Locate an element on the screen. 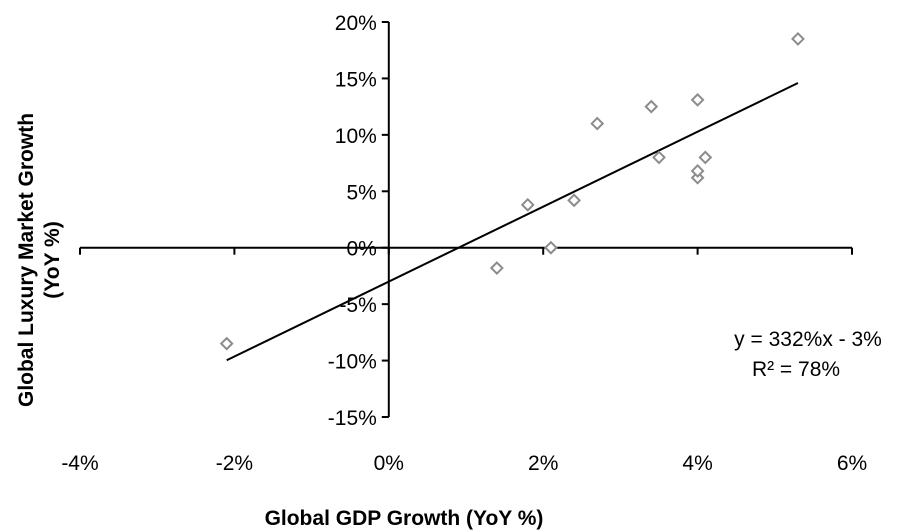  y-tick-label: -5% is located at coordinates (357, 305).